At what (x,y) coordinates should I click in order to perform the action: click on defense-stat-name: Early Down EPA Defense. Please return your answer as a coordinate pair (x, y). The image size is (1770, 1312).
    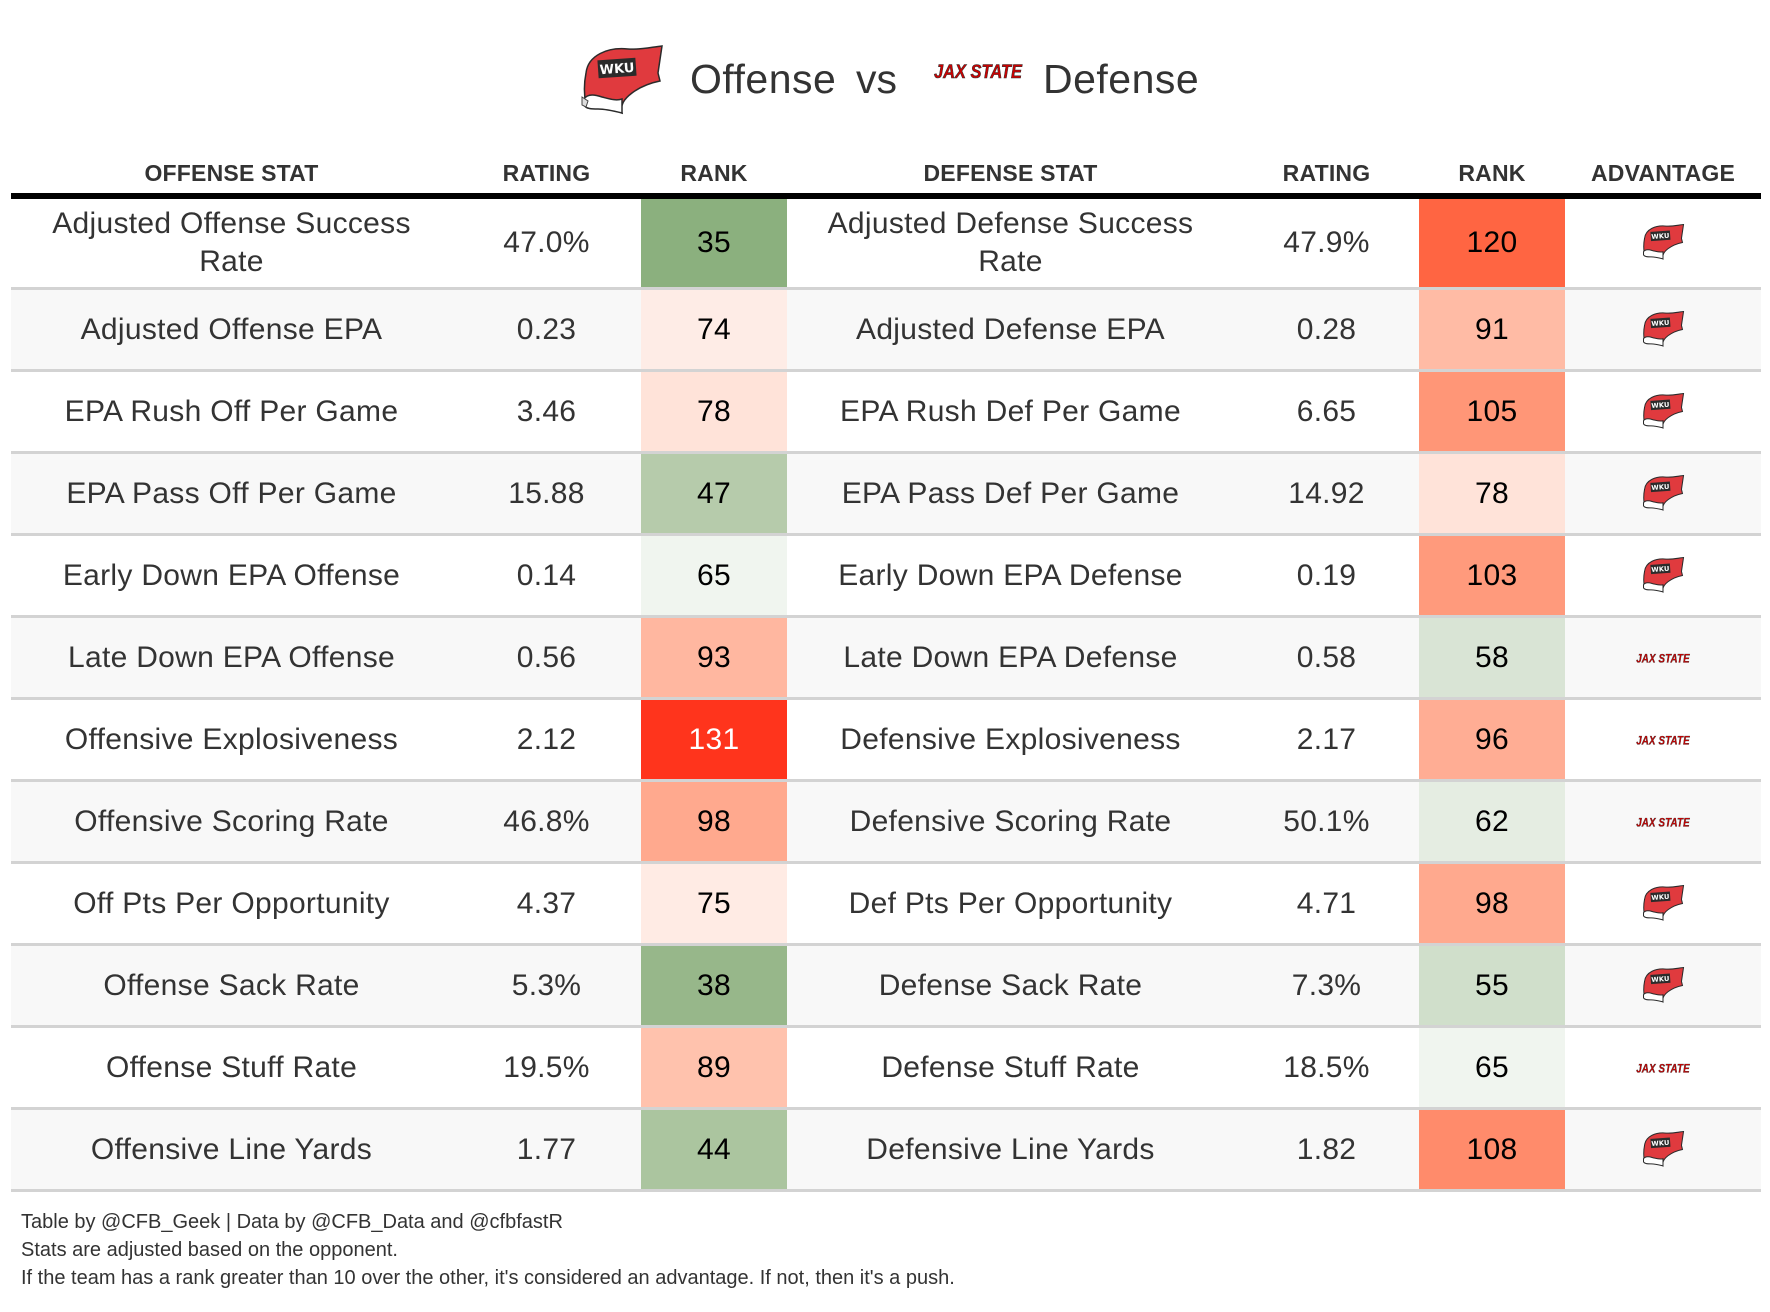
    Looking at the image, I should click on (1010, 575).